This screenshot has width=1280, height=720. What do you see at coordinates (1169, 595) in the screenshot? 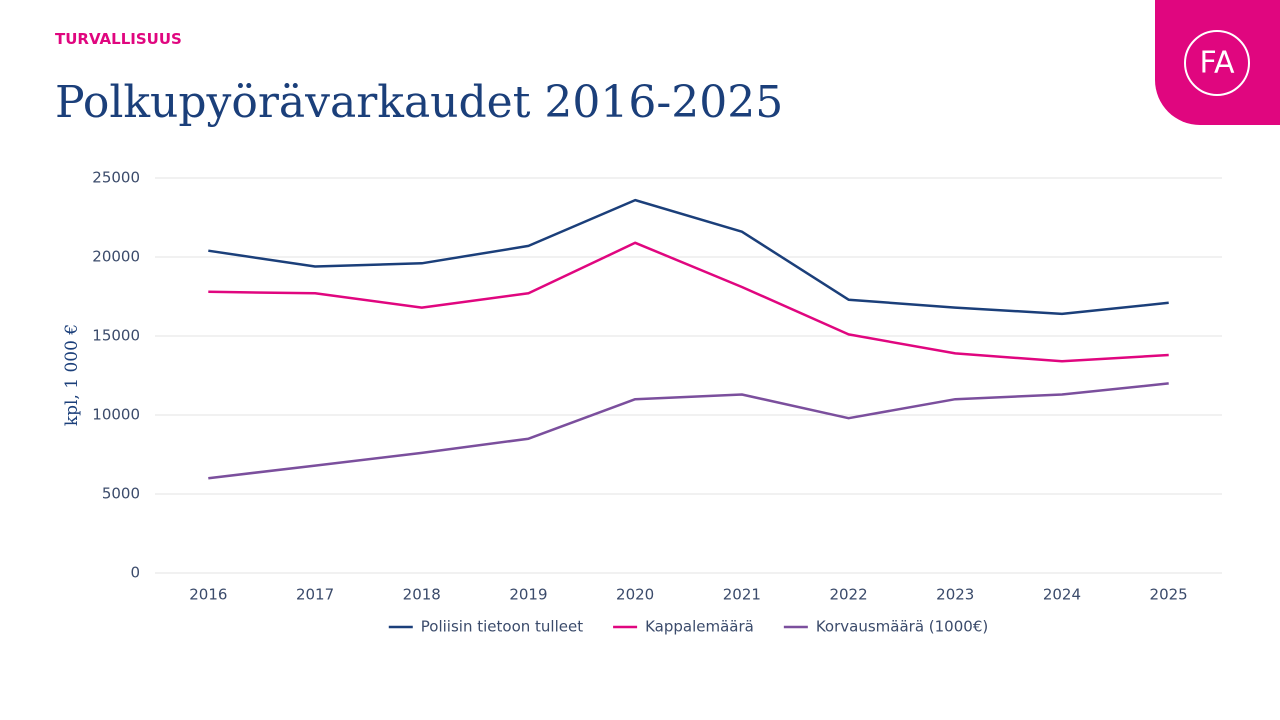
I see `x-tick-label: 2025` at bounding box center [1169, 595].